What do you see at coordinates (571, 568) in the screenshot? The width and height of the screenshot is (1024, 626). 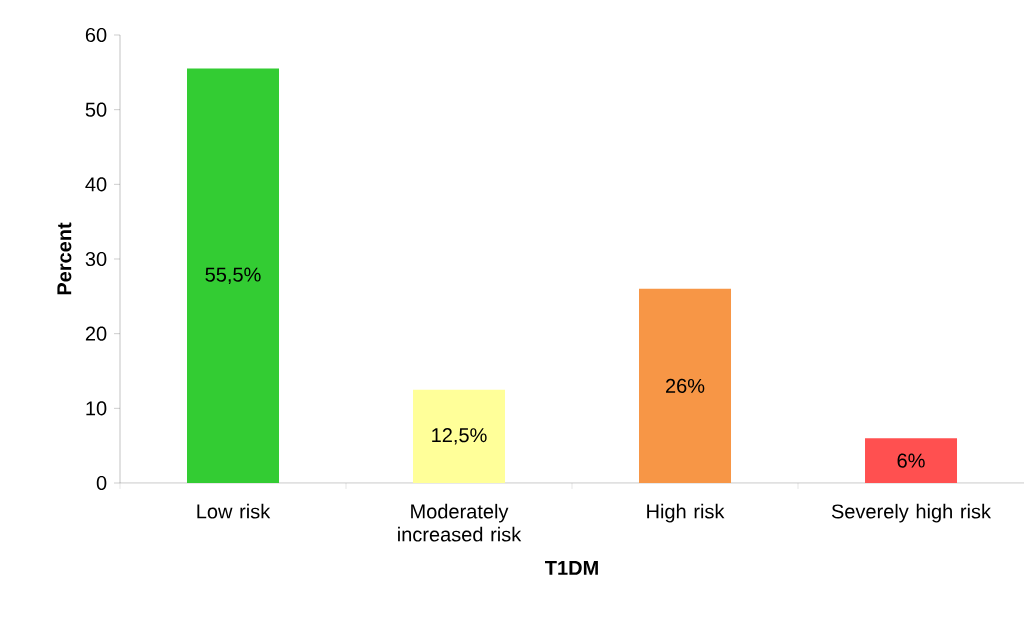 I see `x-axis-title: T1DM` at bounding box center [571, 568].